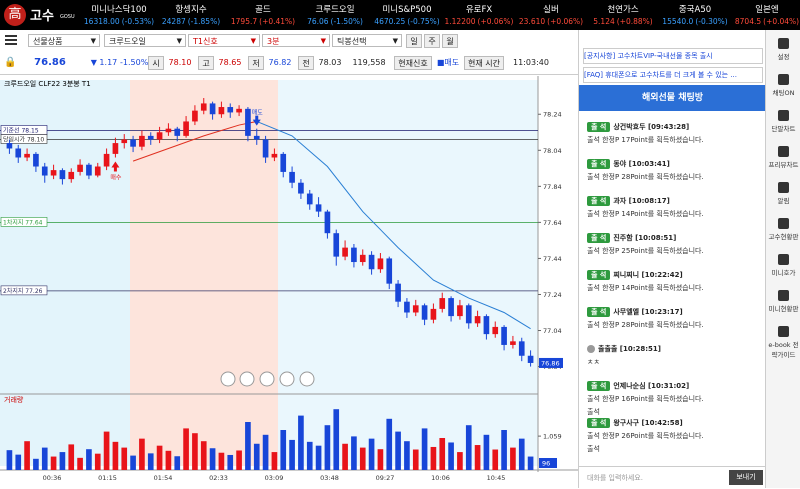 Image resolution: width=800 pixels, height=489 pixels. What do you see at coordinates (287, 379) in the screenshot?
I see `zoom-out` at bounding box center [287, 379].